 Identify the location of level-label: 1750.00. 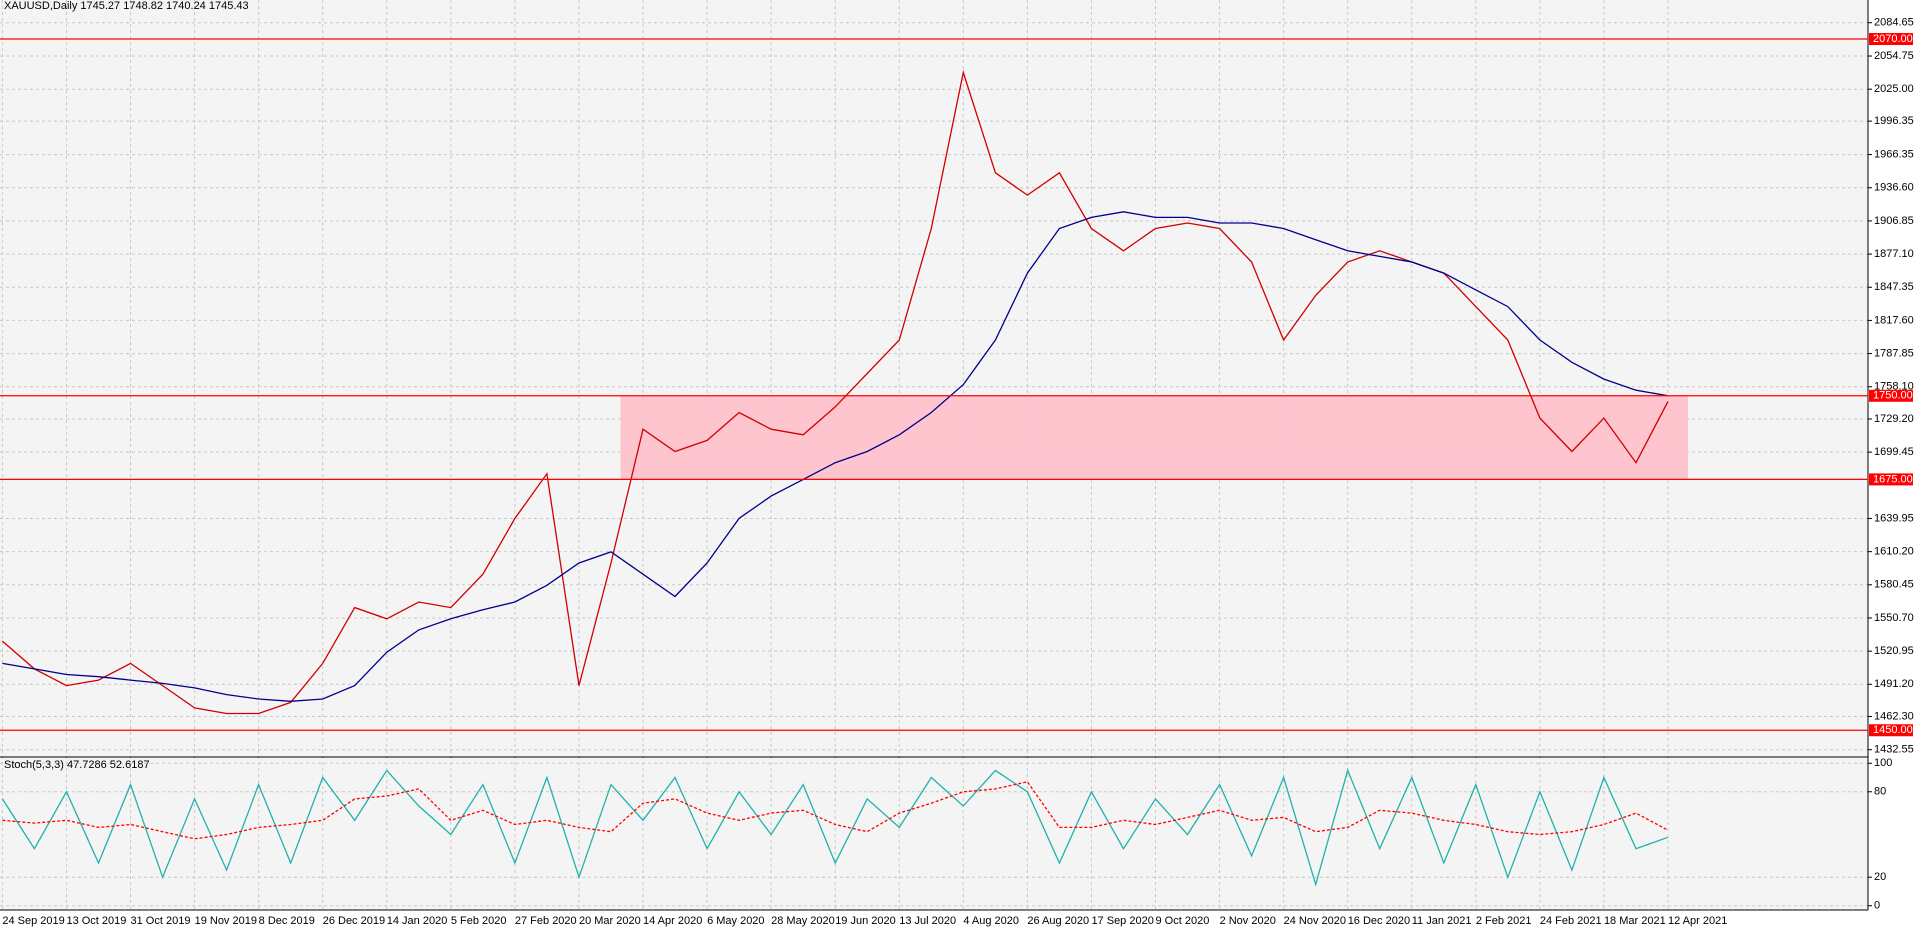
(1893, 396).